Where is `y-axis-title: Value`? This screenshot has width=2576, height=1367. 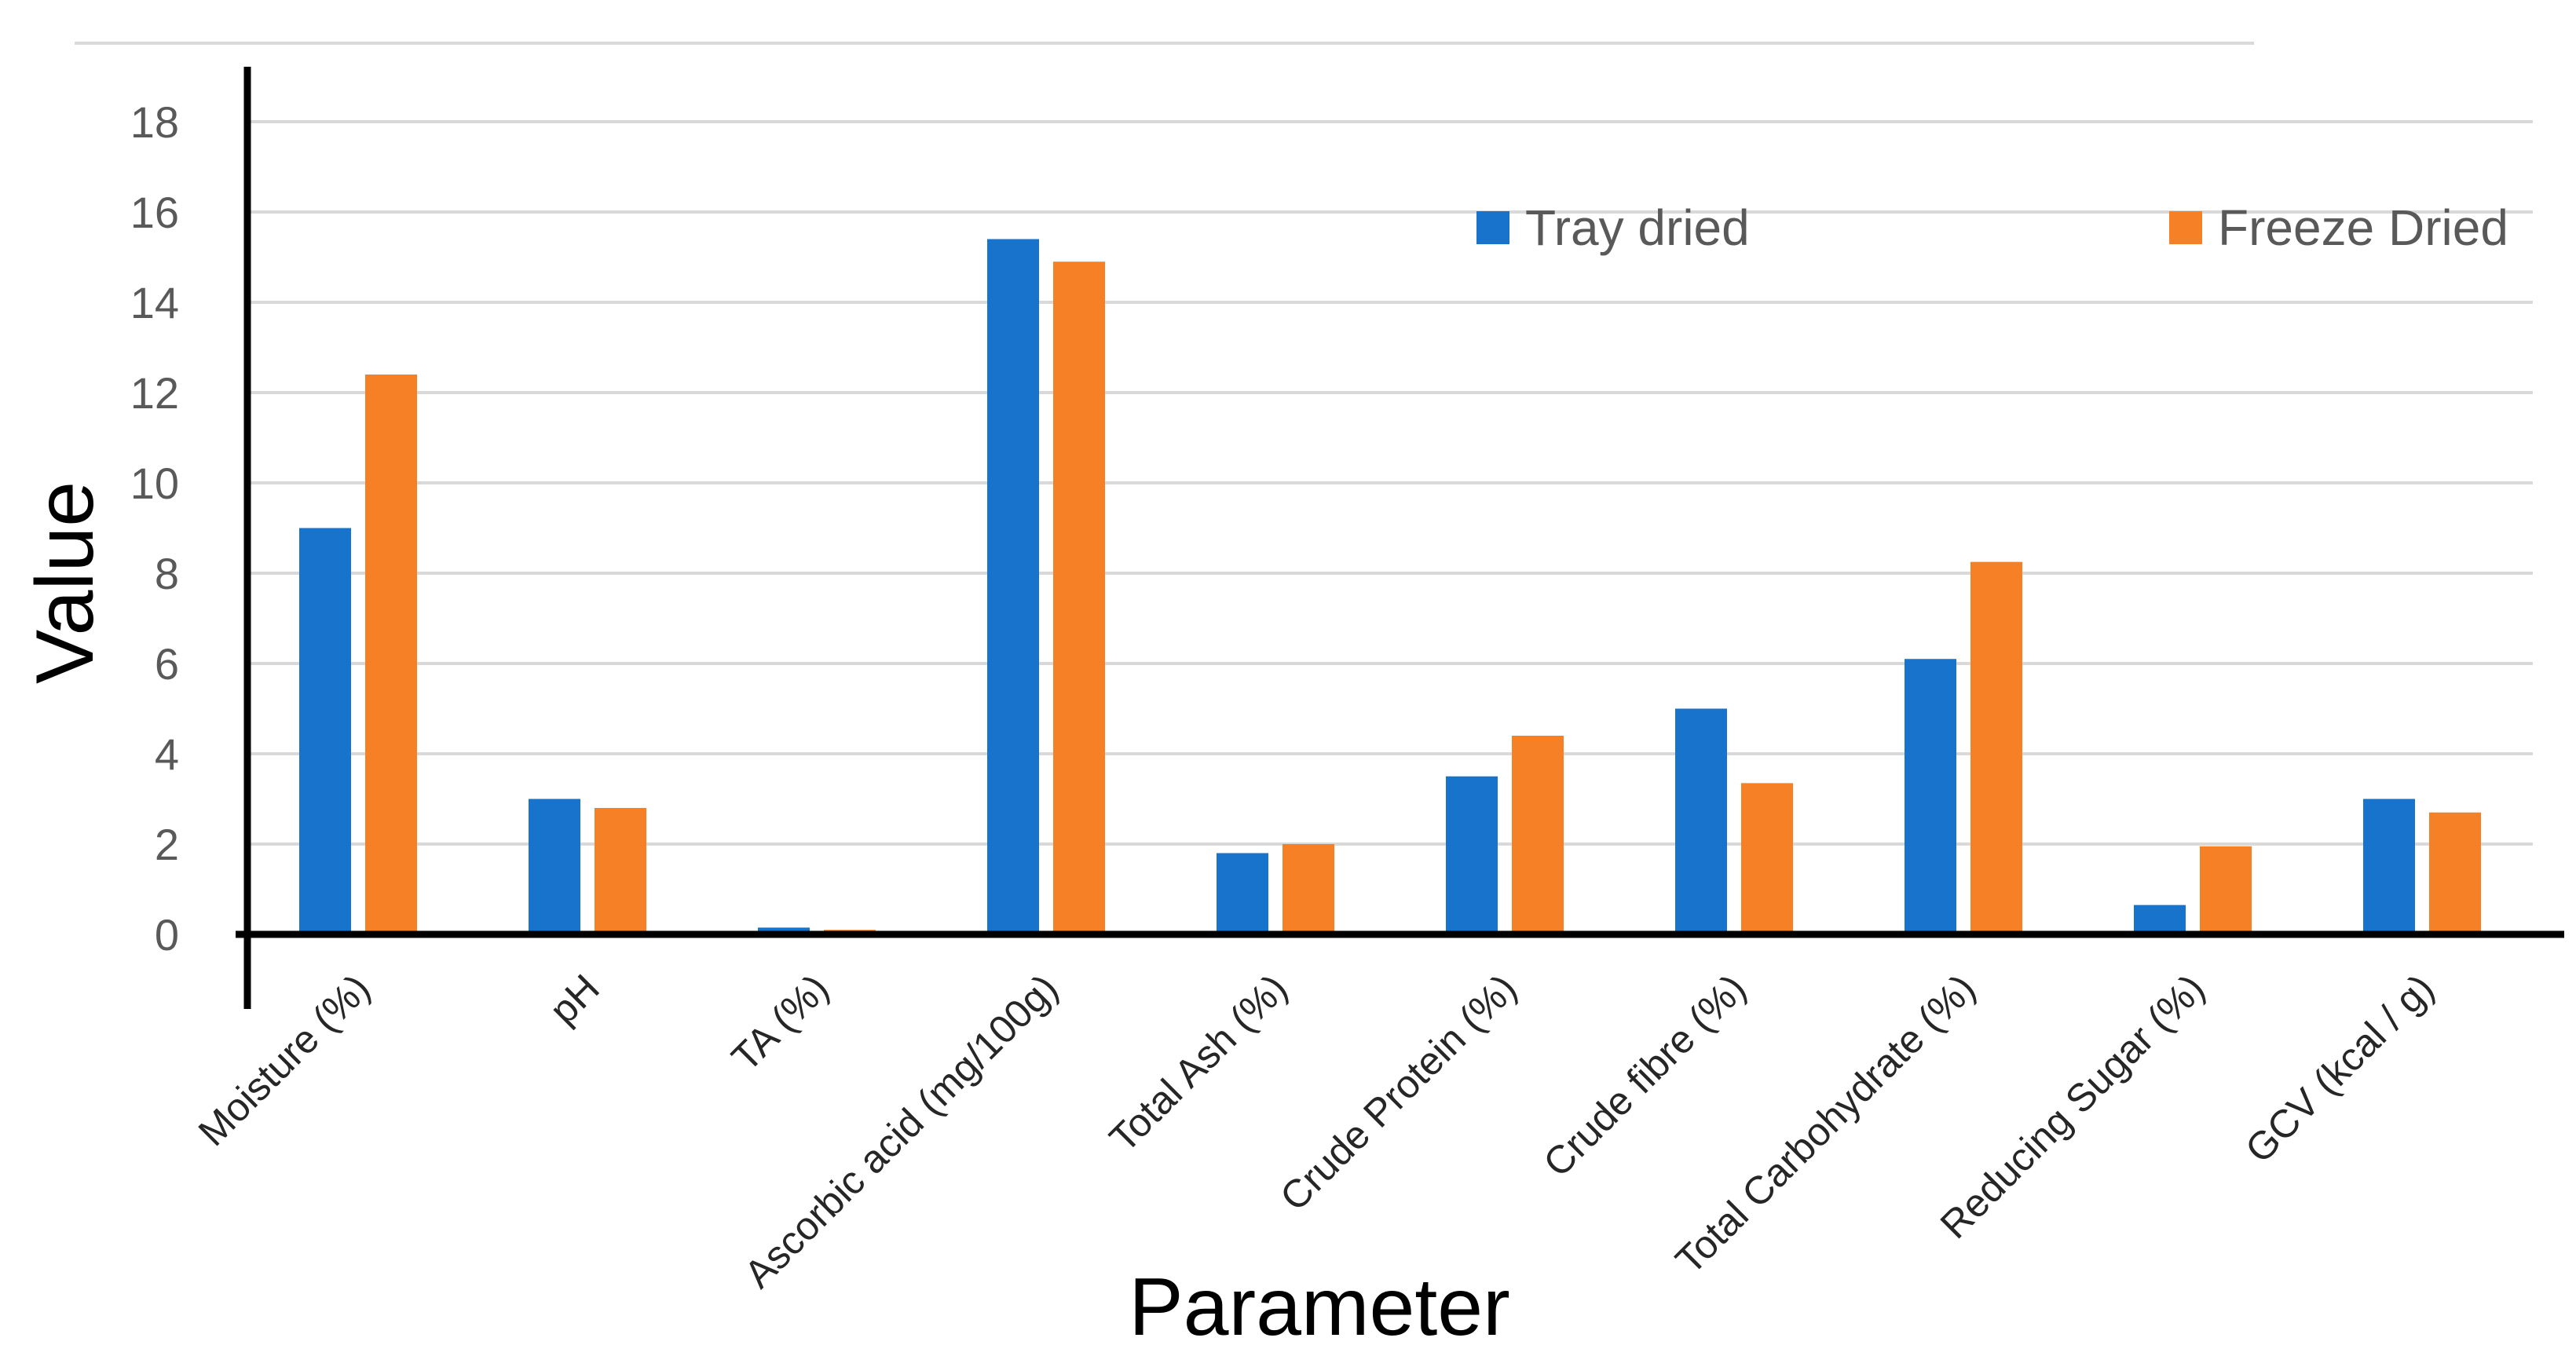
y-axis-title: Value is located at coordinates (65, 582).